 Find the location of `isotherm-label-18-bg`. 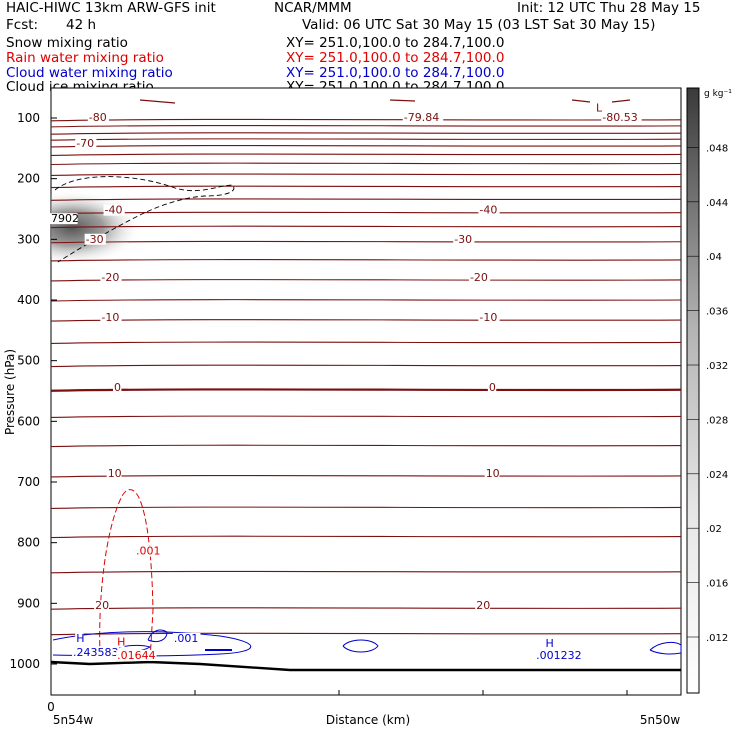

isotherm-label-18-bg is located at coordinates (483, 606).